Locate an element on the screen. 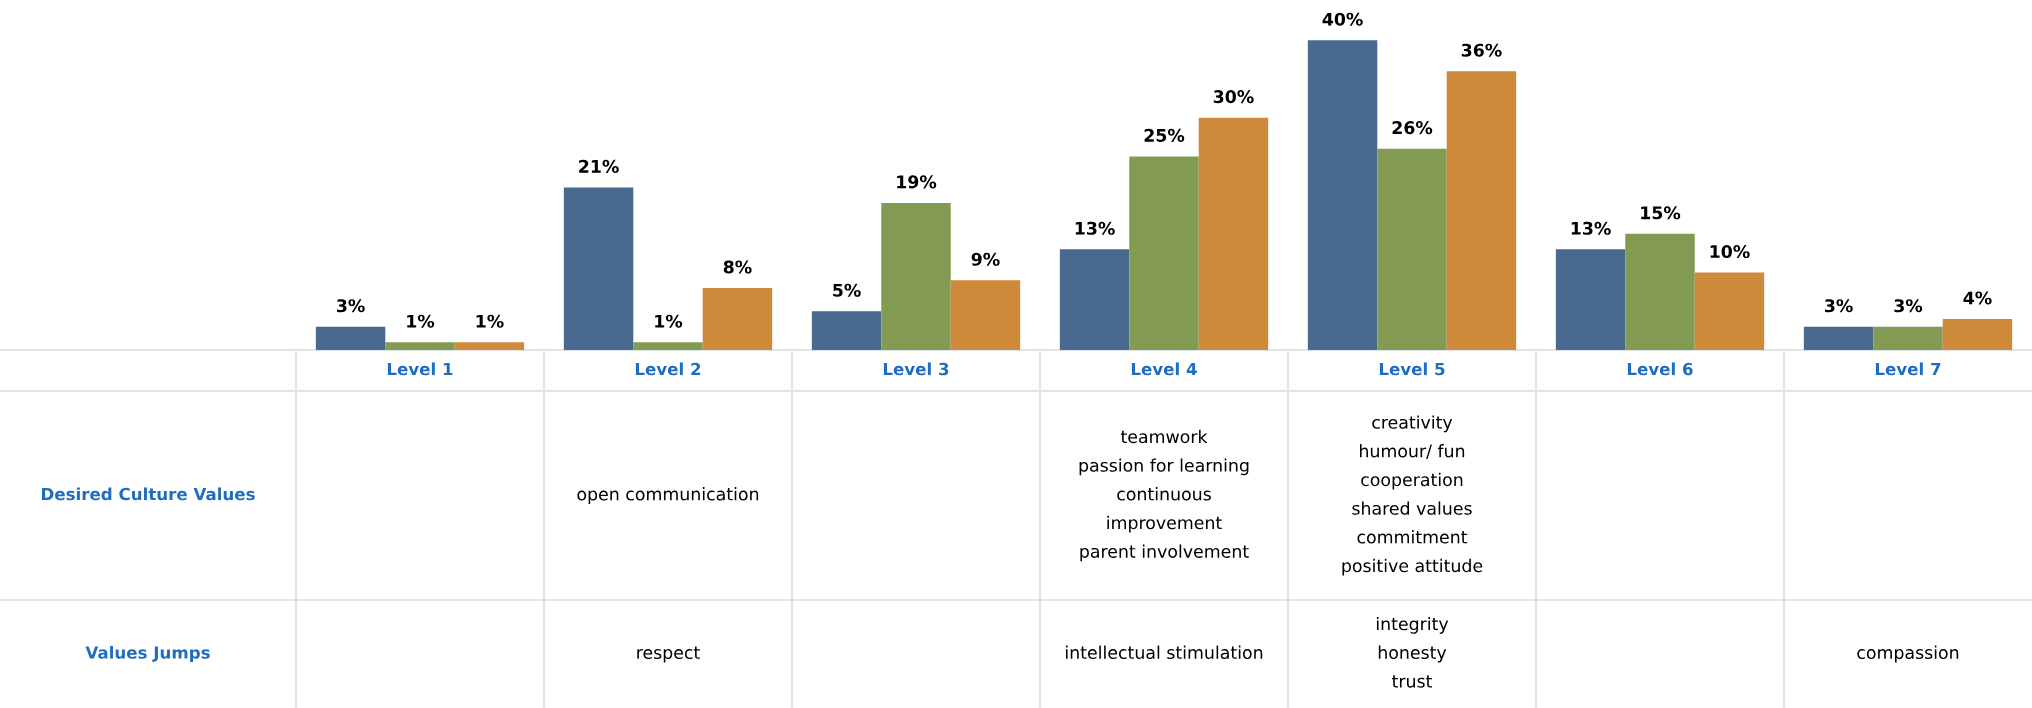 The width and height of the screenshot is (2032, 708). text: Values Jumps is located at coordinates (147, 654).